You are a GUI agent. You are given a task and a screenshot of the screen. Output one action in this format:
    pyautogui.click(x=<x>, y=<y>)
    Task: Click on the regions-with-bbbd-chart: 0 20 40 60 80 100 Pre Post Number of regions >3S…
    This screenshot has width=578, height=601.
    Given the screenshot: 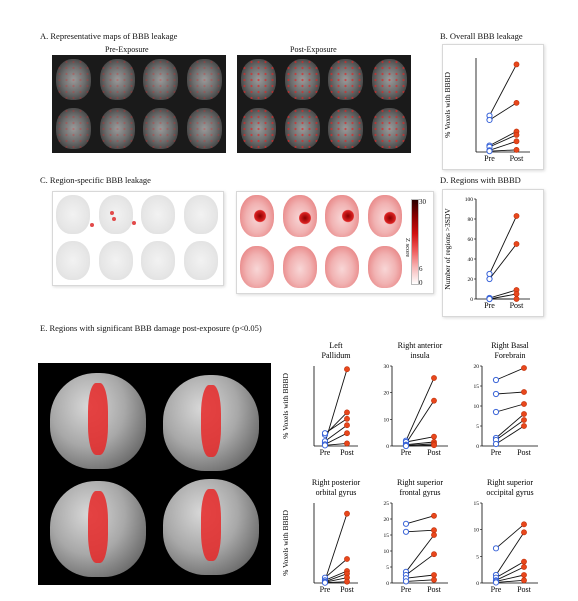 What is the action you would take?
    pyautogui.click(x=486, y=253)
    